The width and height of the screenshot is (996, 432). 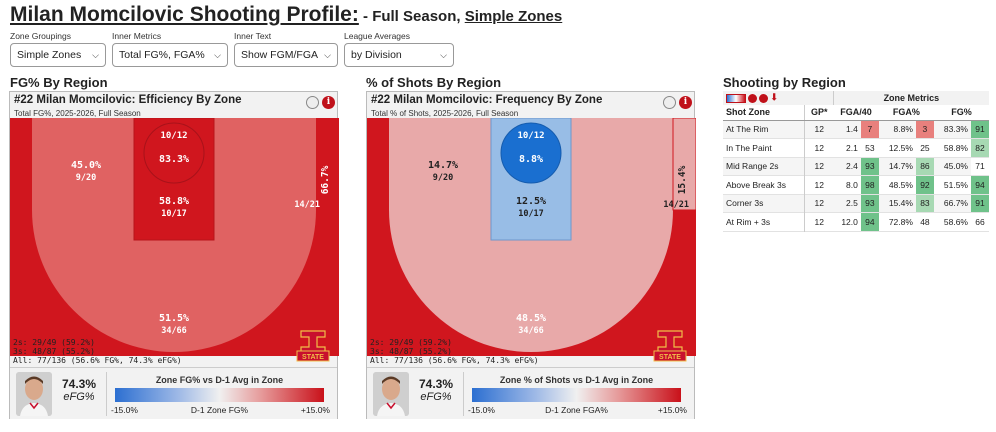 I want to click on fgapct-percentile-cell: 92, so click(x=924, y=184).